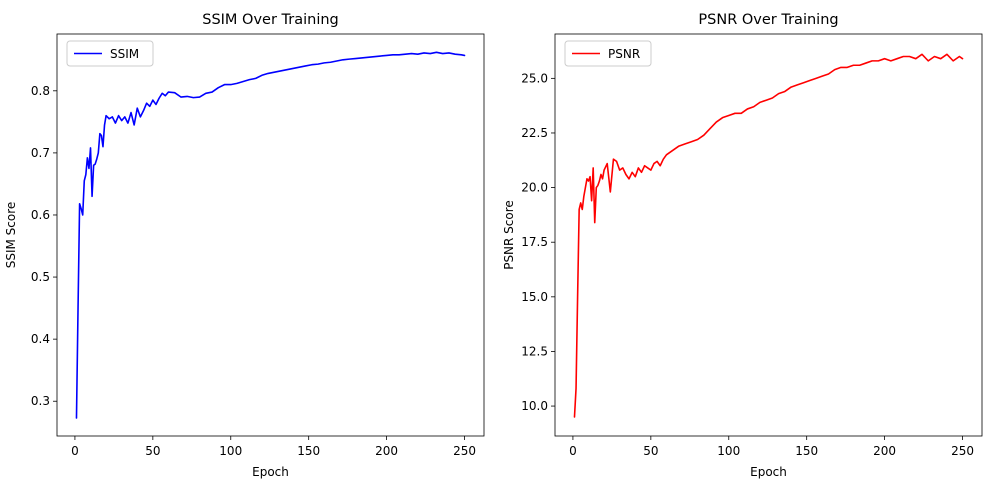 The image size is (989, 490). What do you see at coordinates (534, 242) in the screenshot?
I see `y-tick-label: 17.5` at bounding box center [534, 242].